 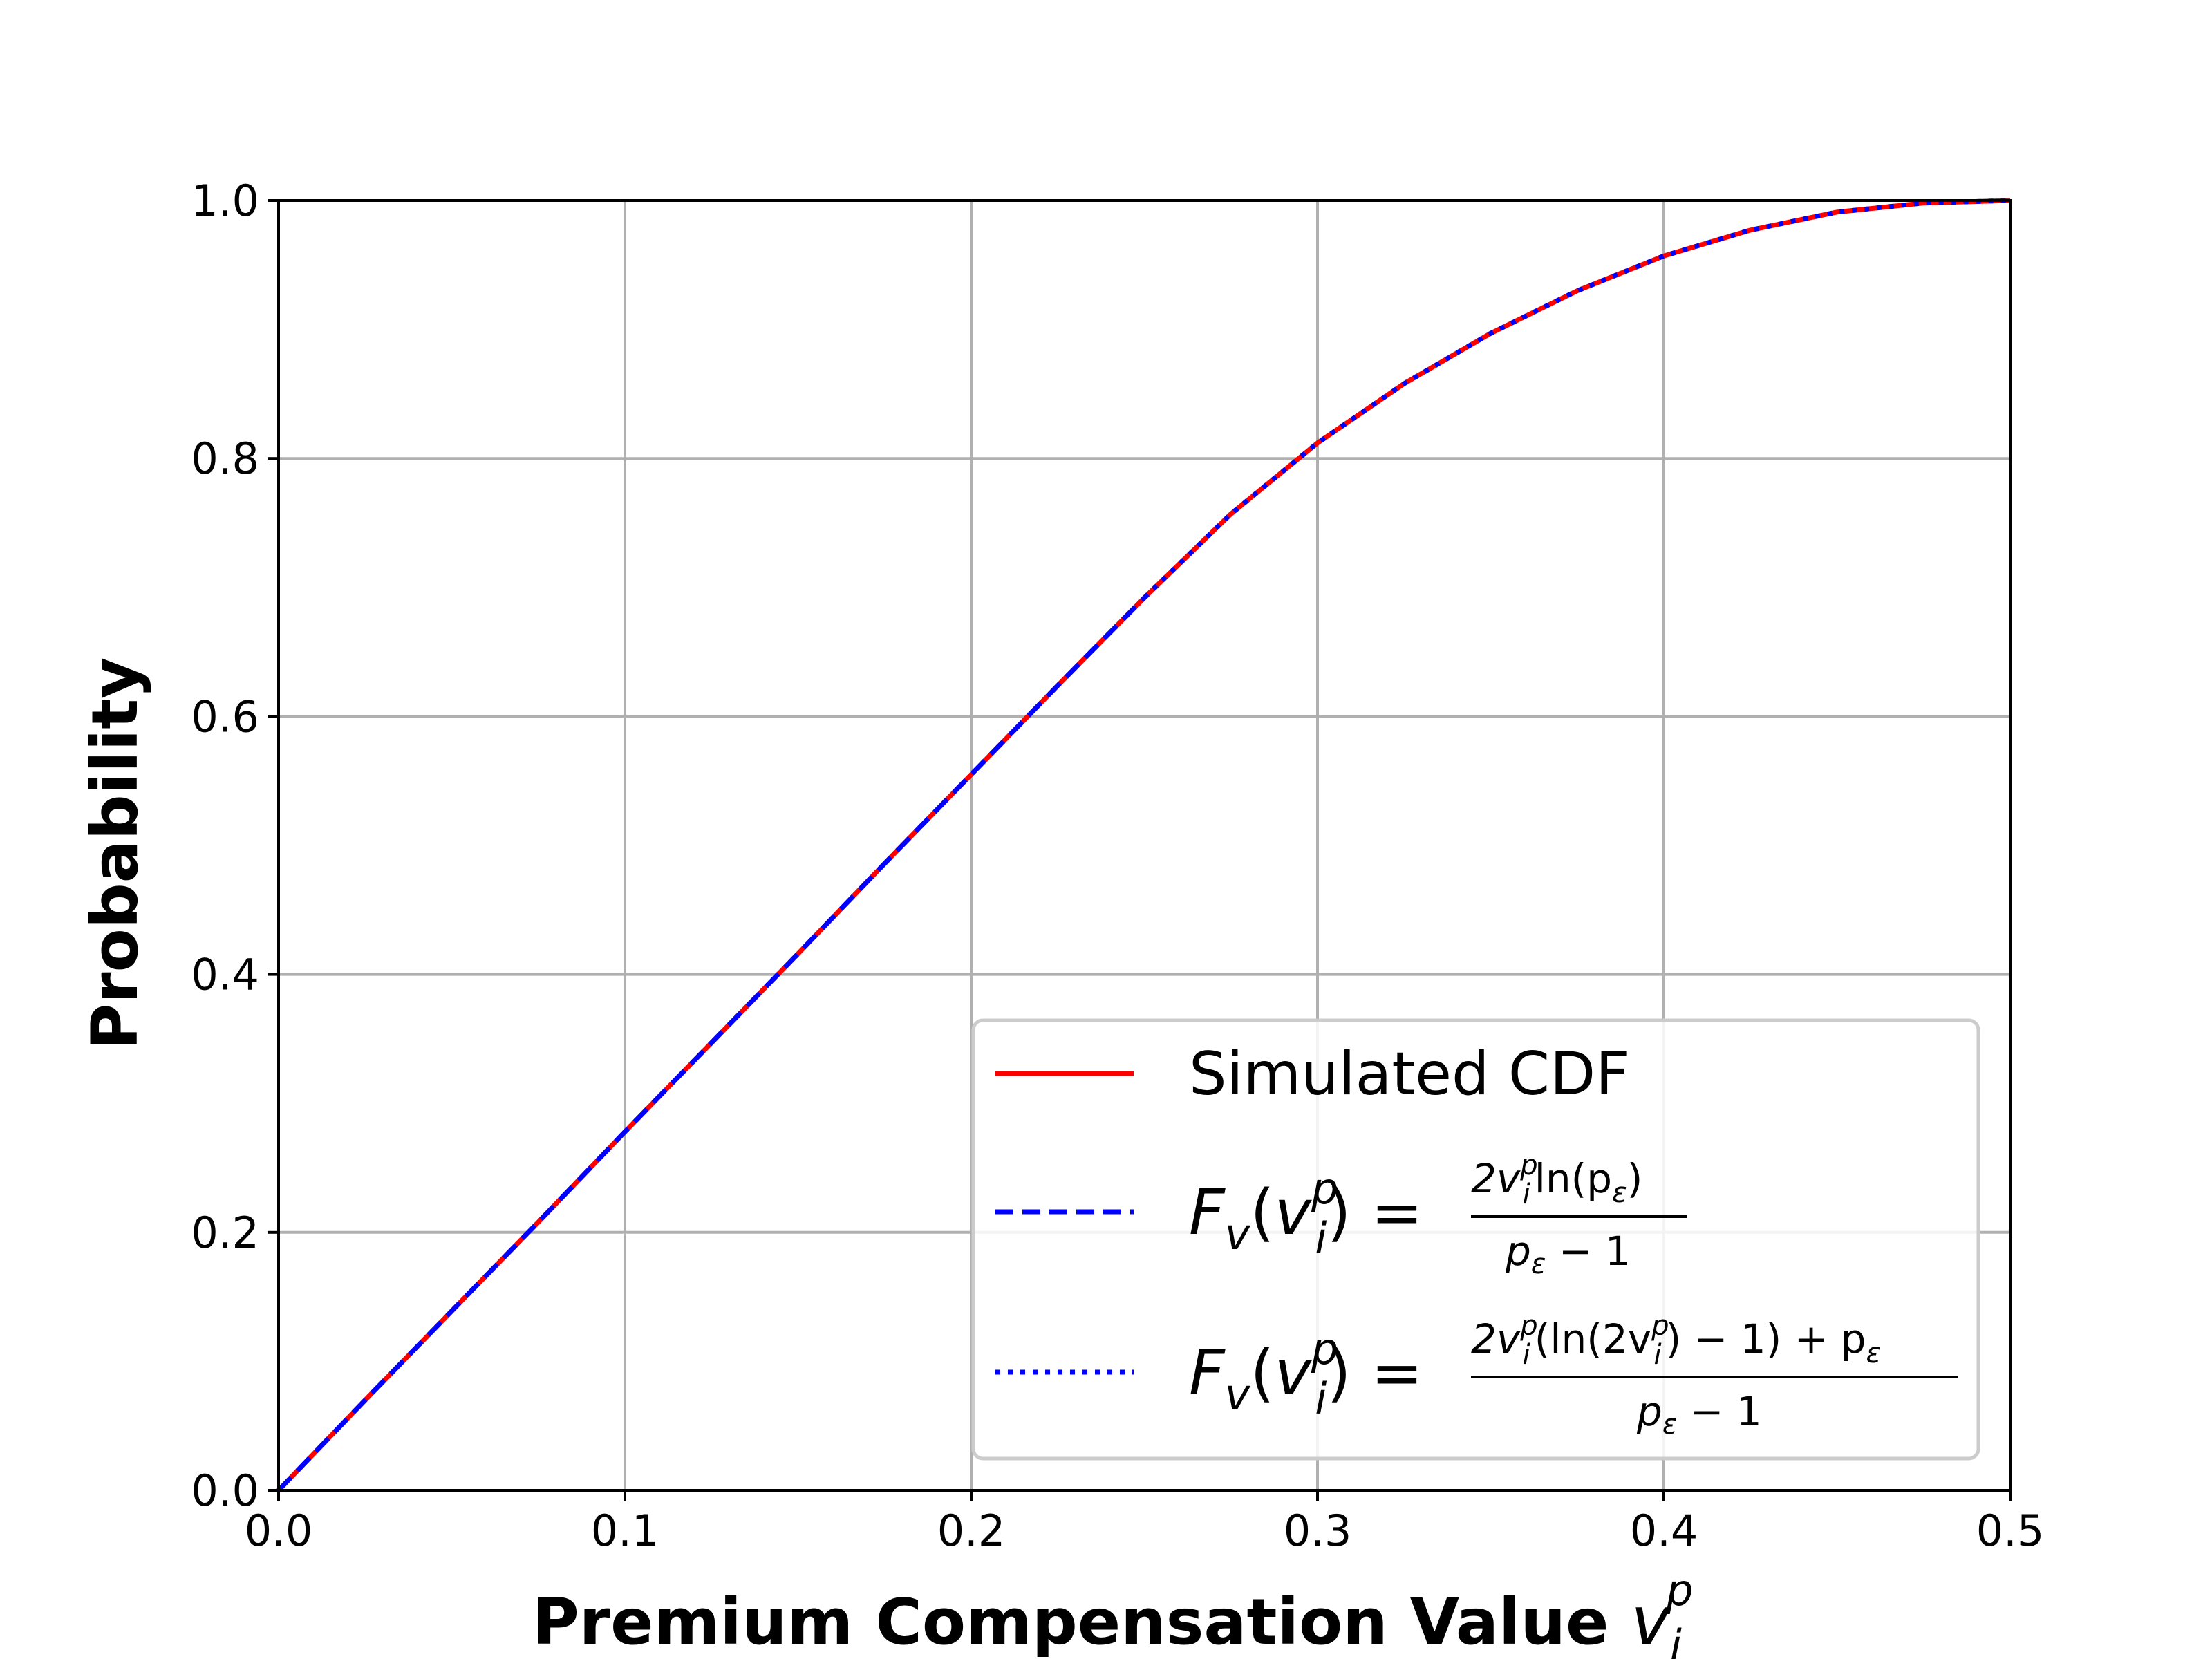 I want to click on legend-formula-linear-denominator: pε − 1, so click(x=1568, y=1254).